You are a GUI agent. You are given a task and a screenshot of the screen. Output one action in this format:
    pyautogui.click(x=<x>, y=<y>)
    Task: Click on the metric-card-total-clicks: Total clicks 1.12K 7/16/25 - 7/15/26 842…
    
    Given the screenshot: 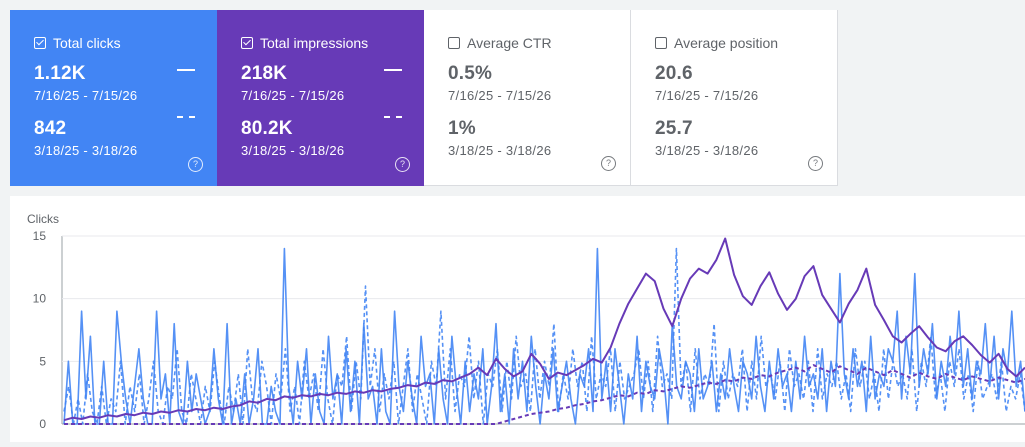 What is the action you would take?
    pyautogui.click(x=113, y=98)
    